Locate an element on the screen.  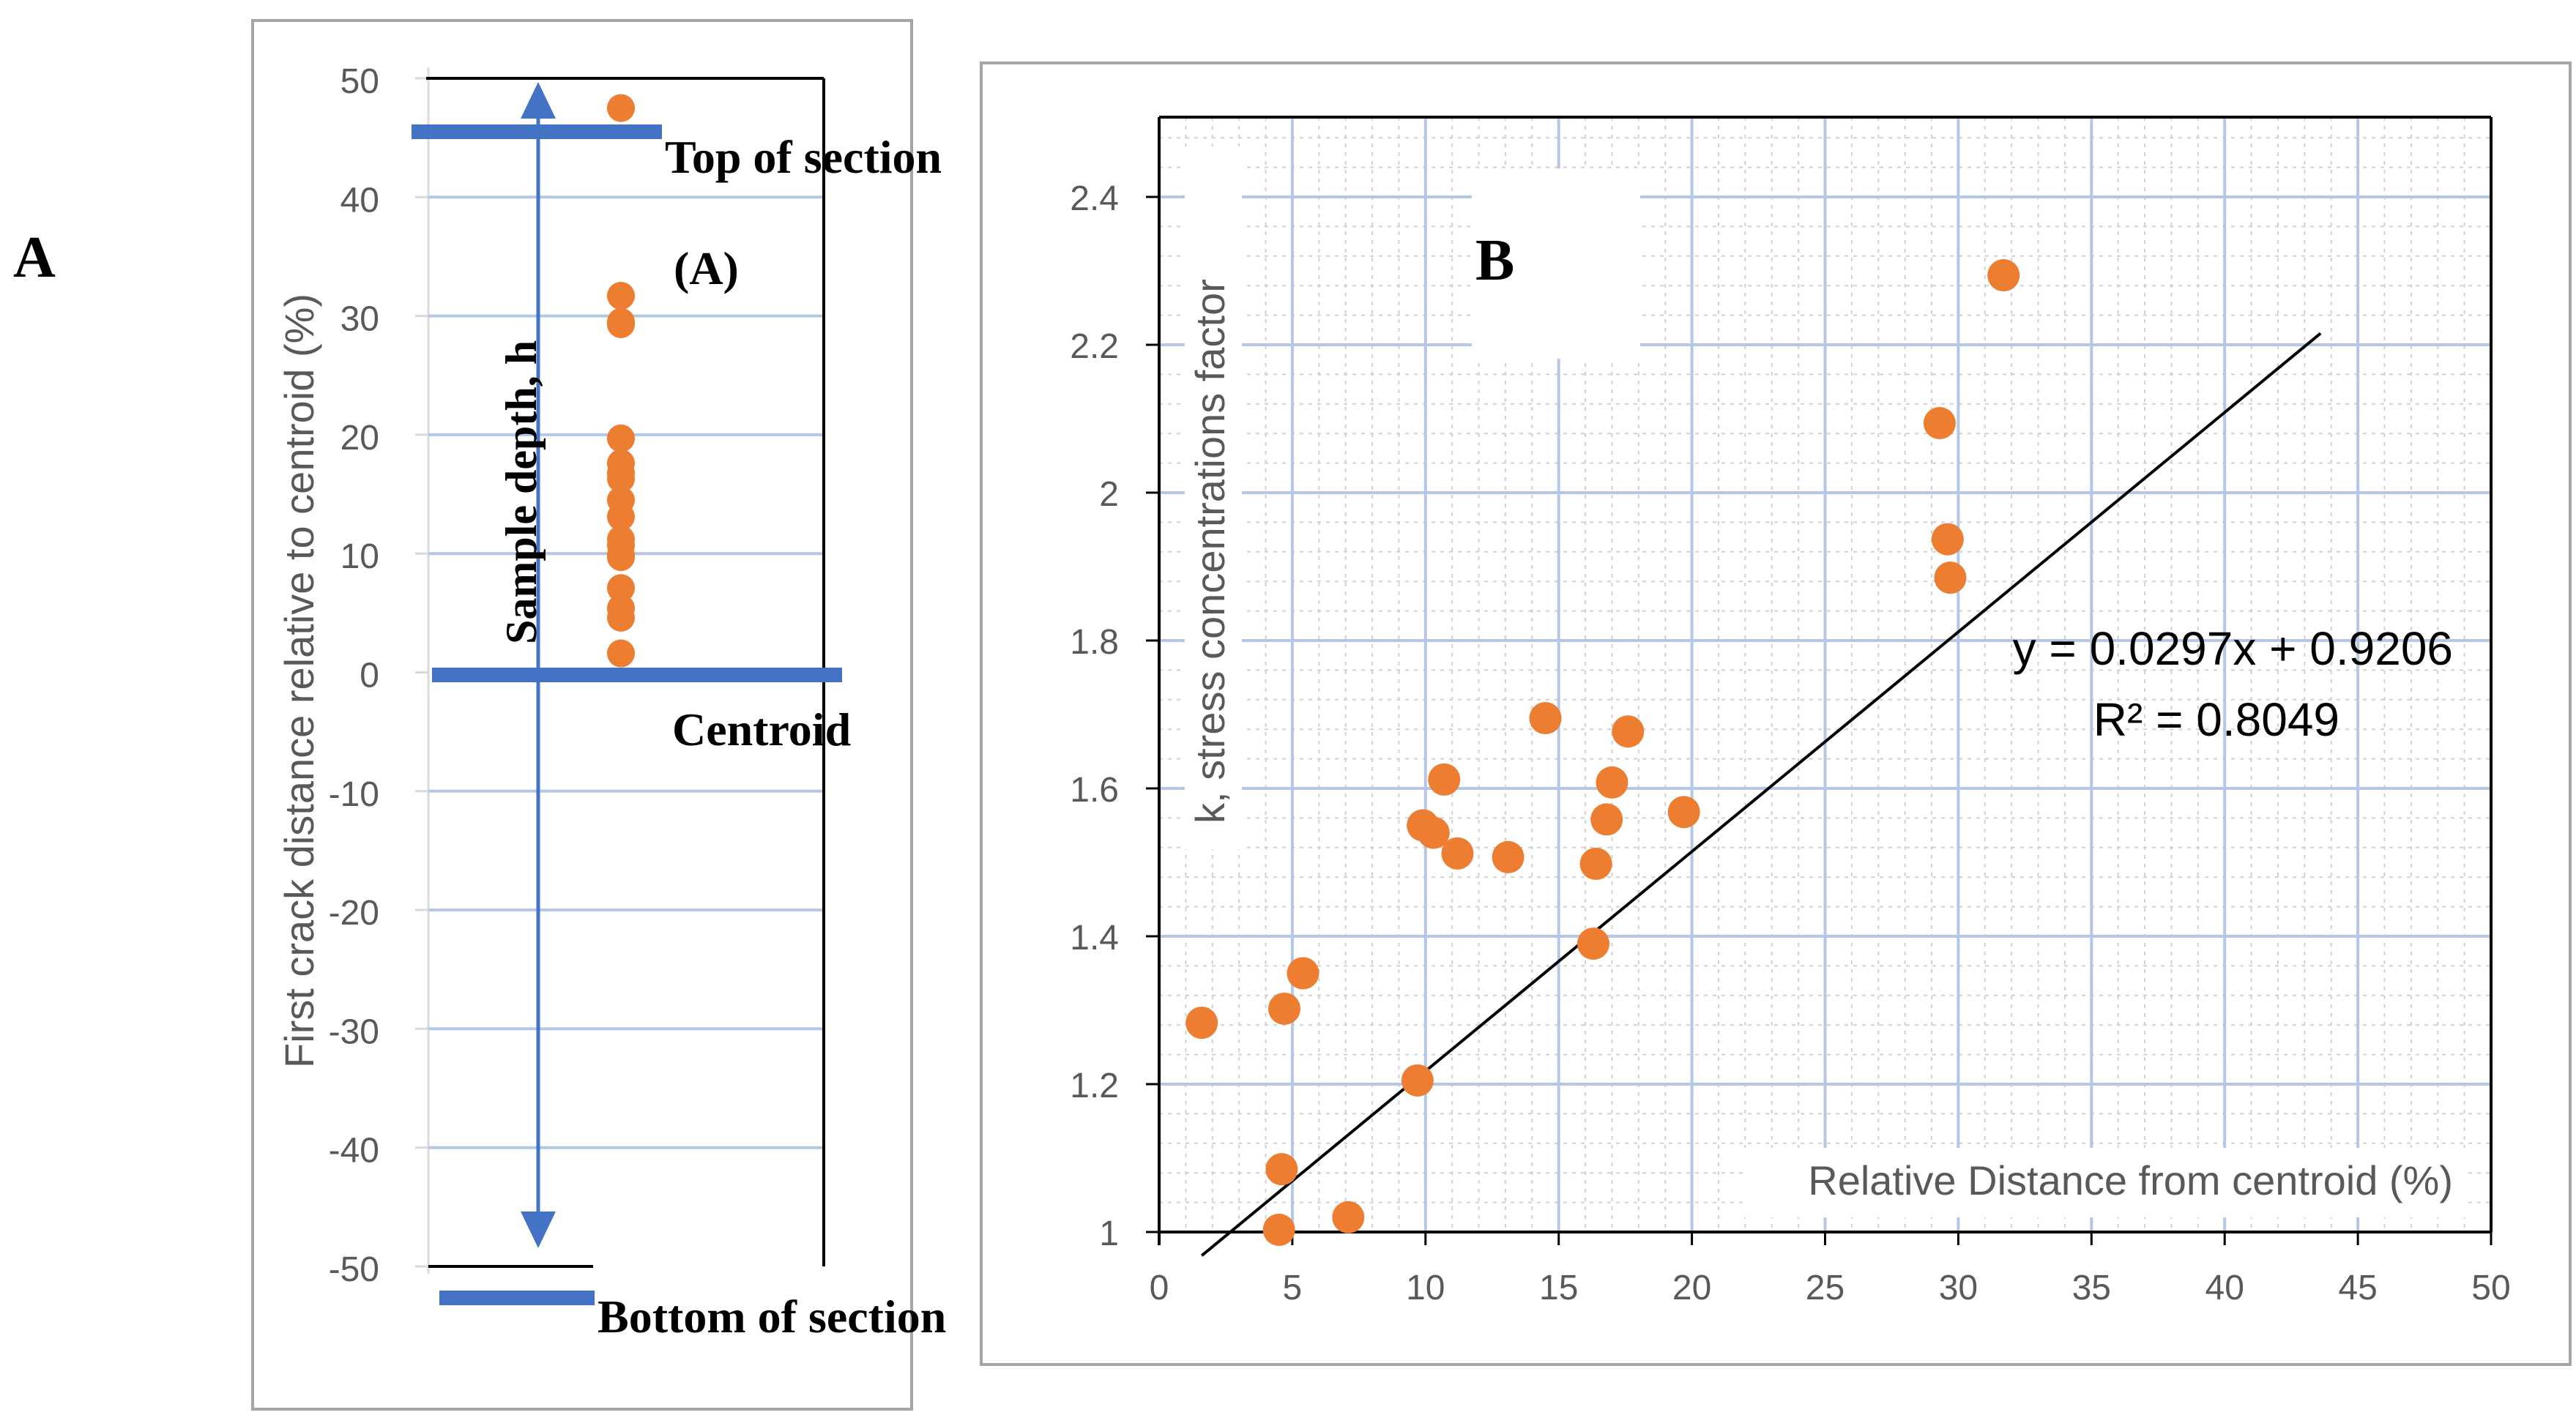
bottom-of-section-label: Bottom of section is located at coordinates (772, 1317).